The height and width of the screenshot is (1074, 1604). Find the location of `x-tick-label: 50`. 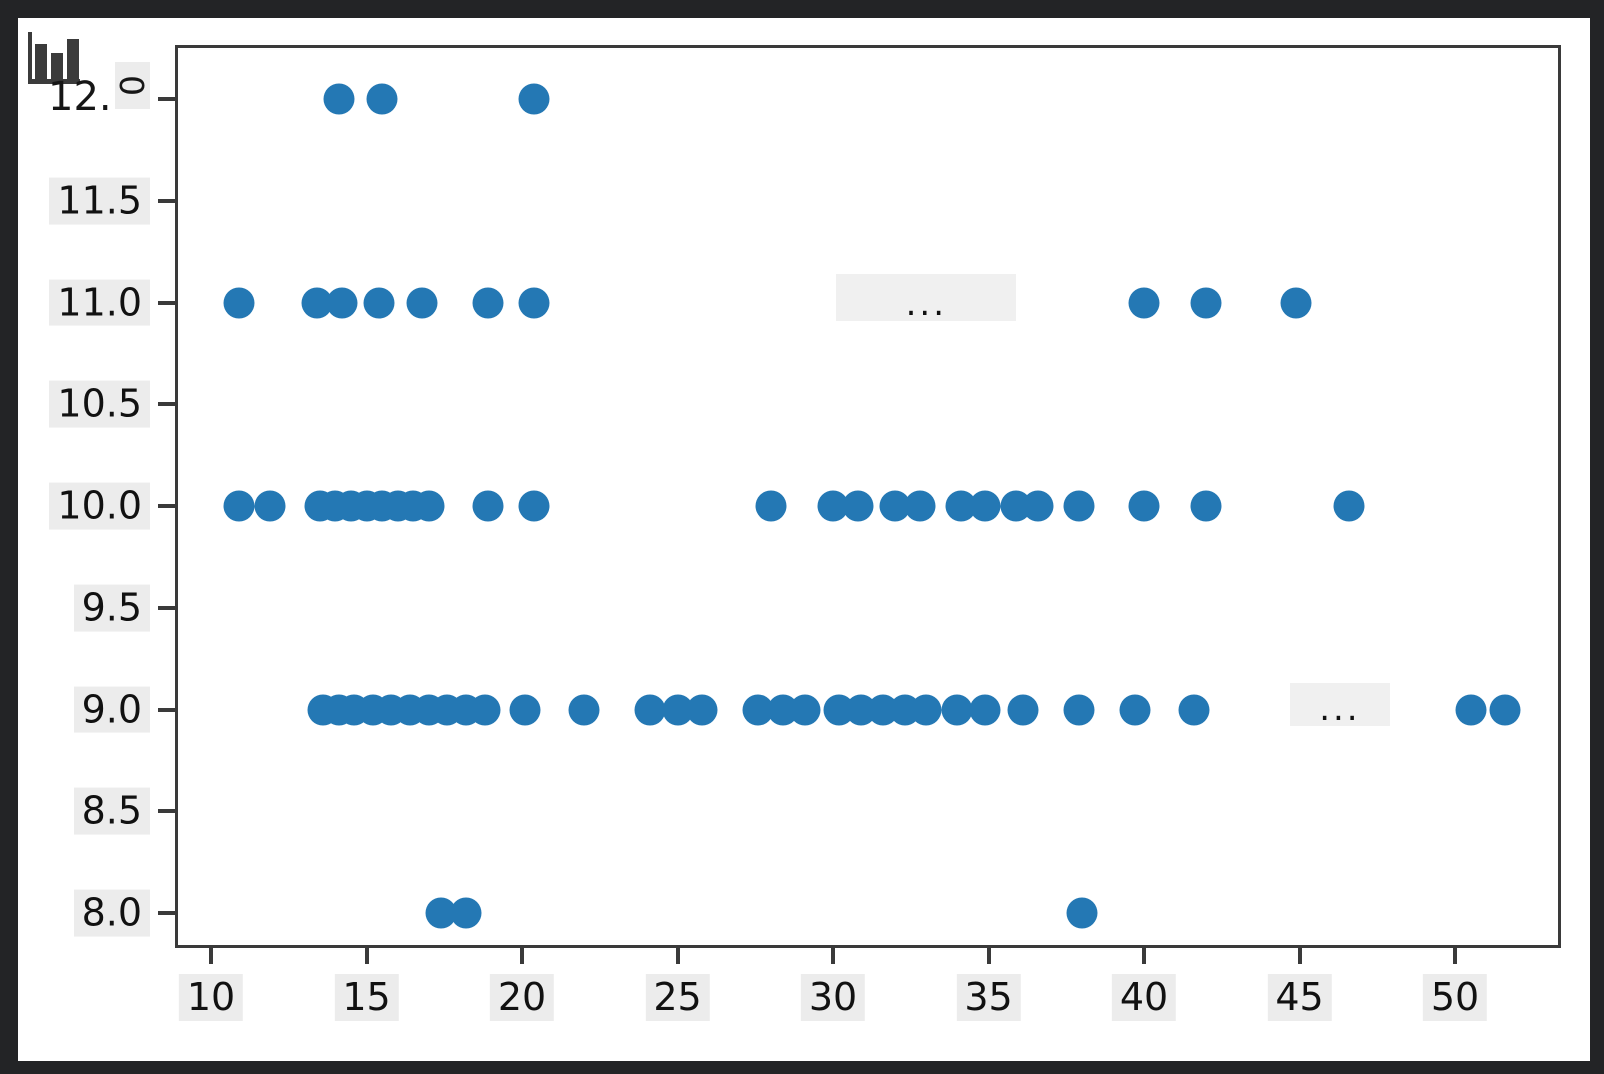

x-tick-label: 50 is located at coordinates (1455, 997).